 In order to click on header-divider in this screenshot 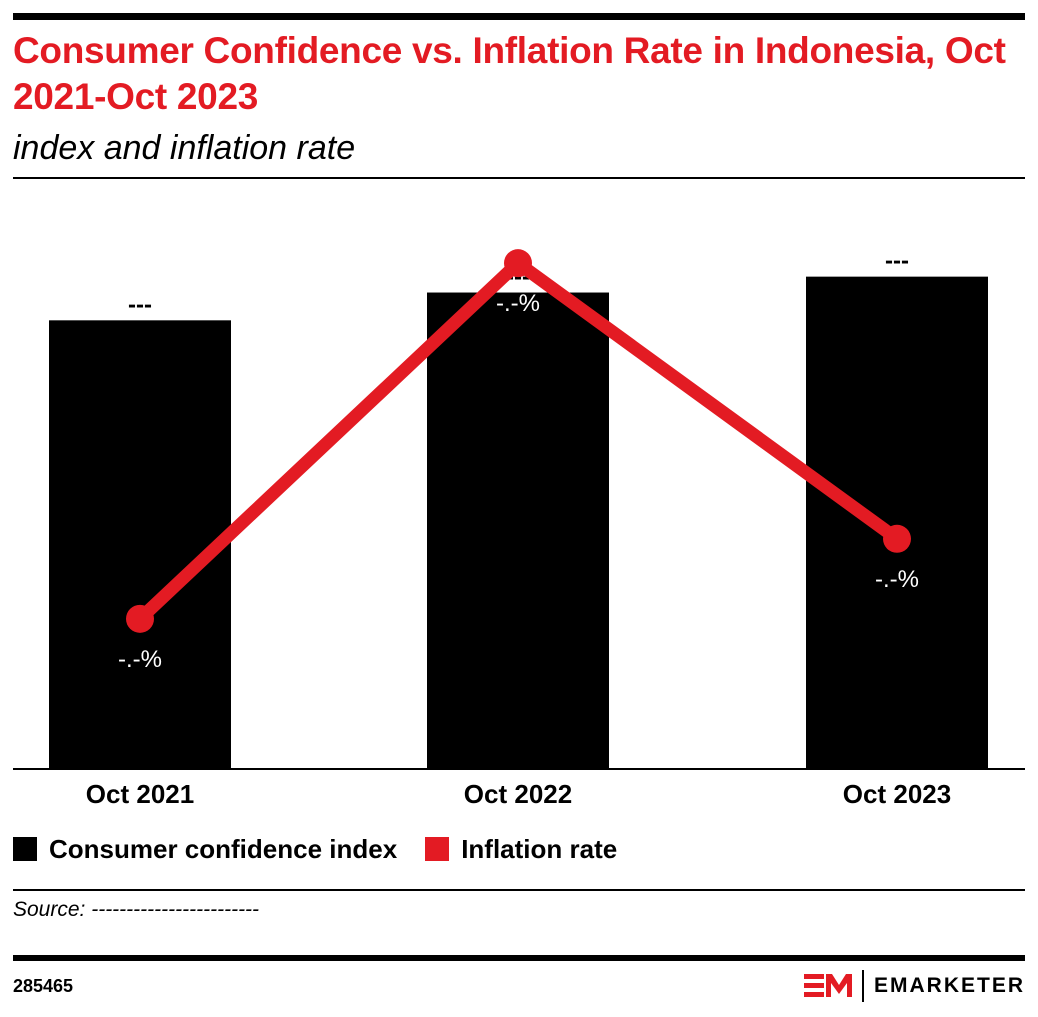, I will do `click(519, 178)`.